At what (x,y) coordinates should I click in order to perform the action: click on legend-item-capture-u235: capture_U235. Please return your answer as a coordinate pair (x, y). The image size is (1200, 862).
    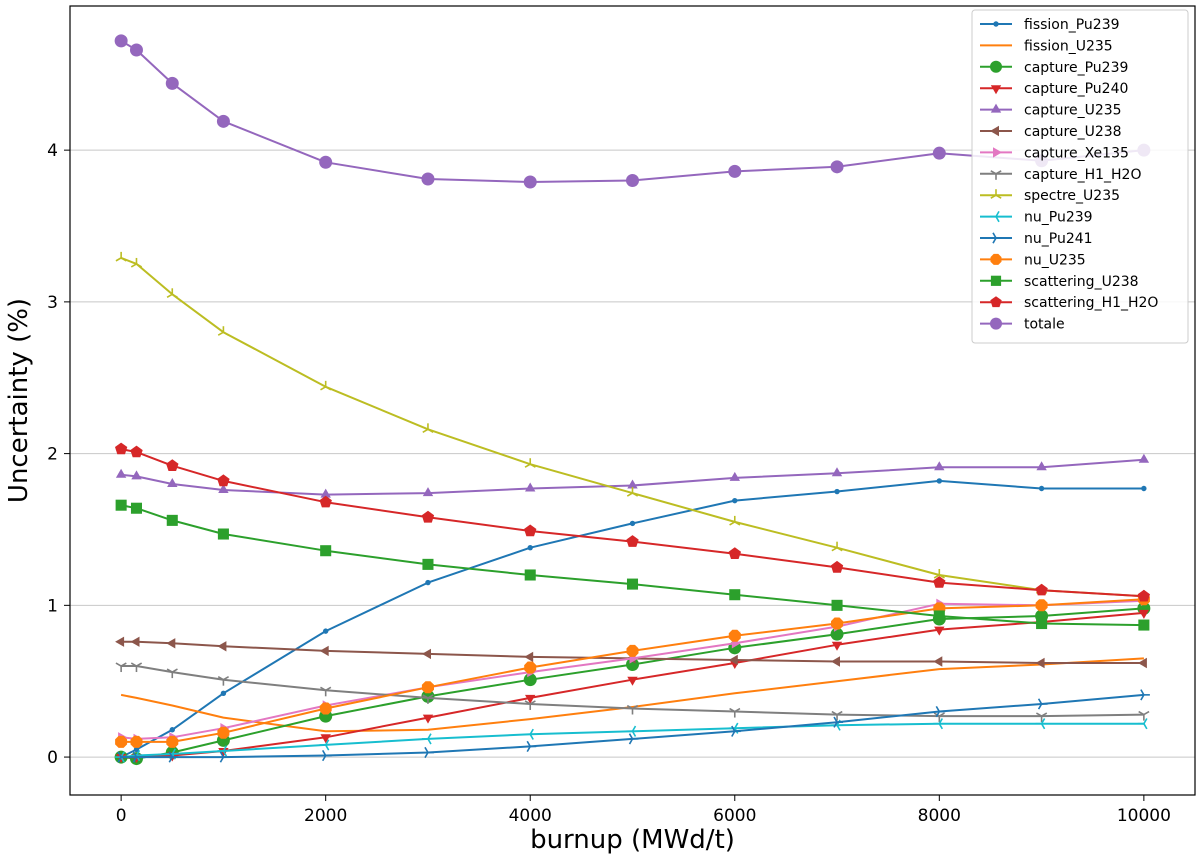
    Looking at the image, I should click on (1051, 111).